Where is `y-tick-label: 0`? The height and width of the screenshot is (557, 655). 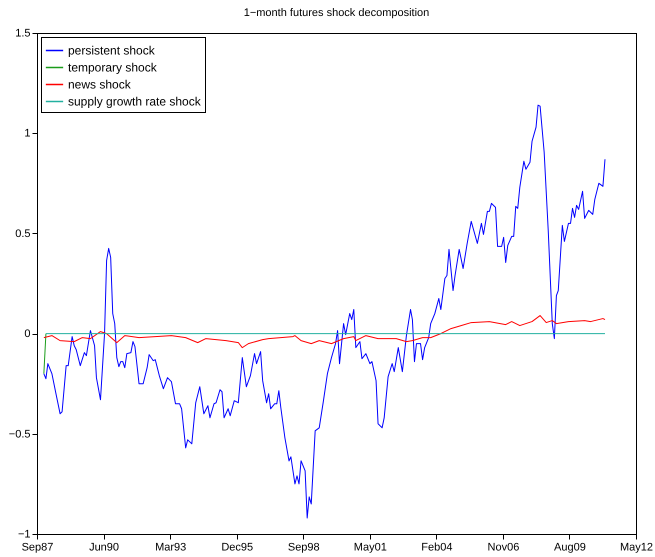 y-tick-label: 0 is located at coordinates (27, 334).